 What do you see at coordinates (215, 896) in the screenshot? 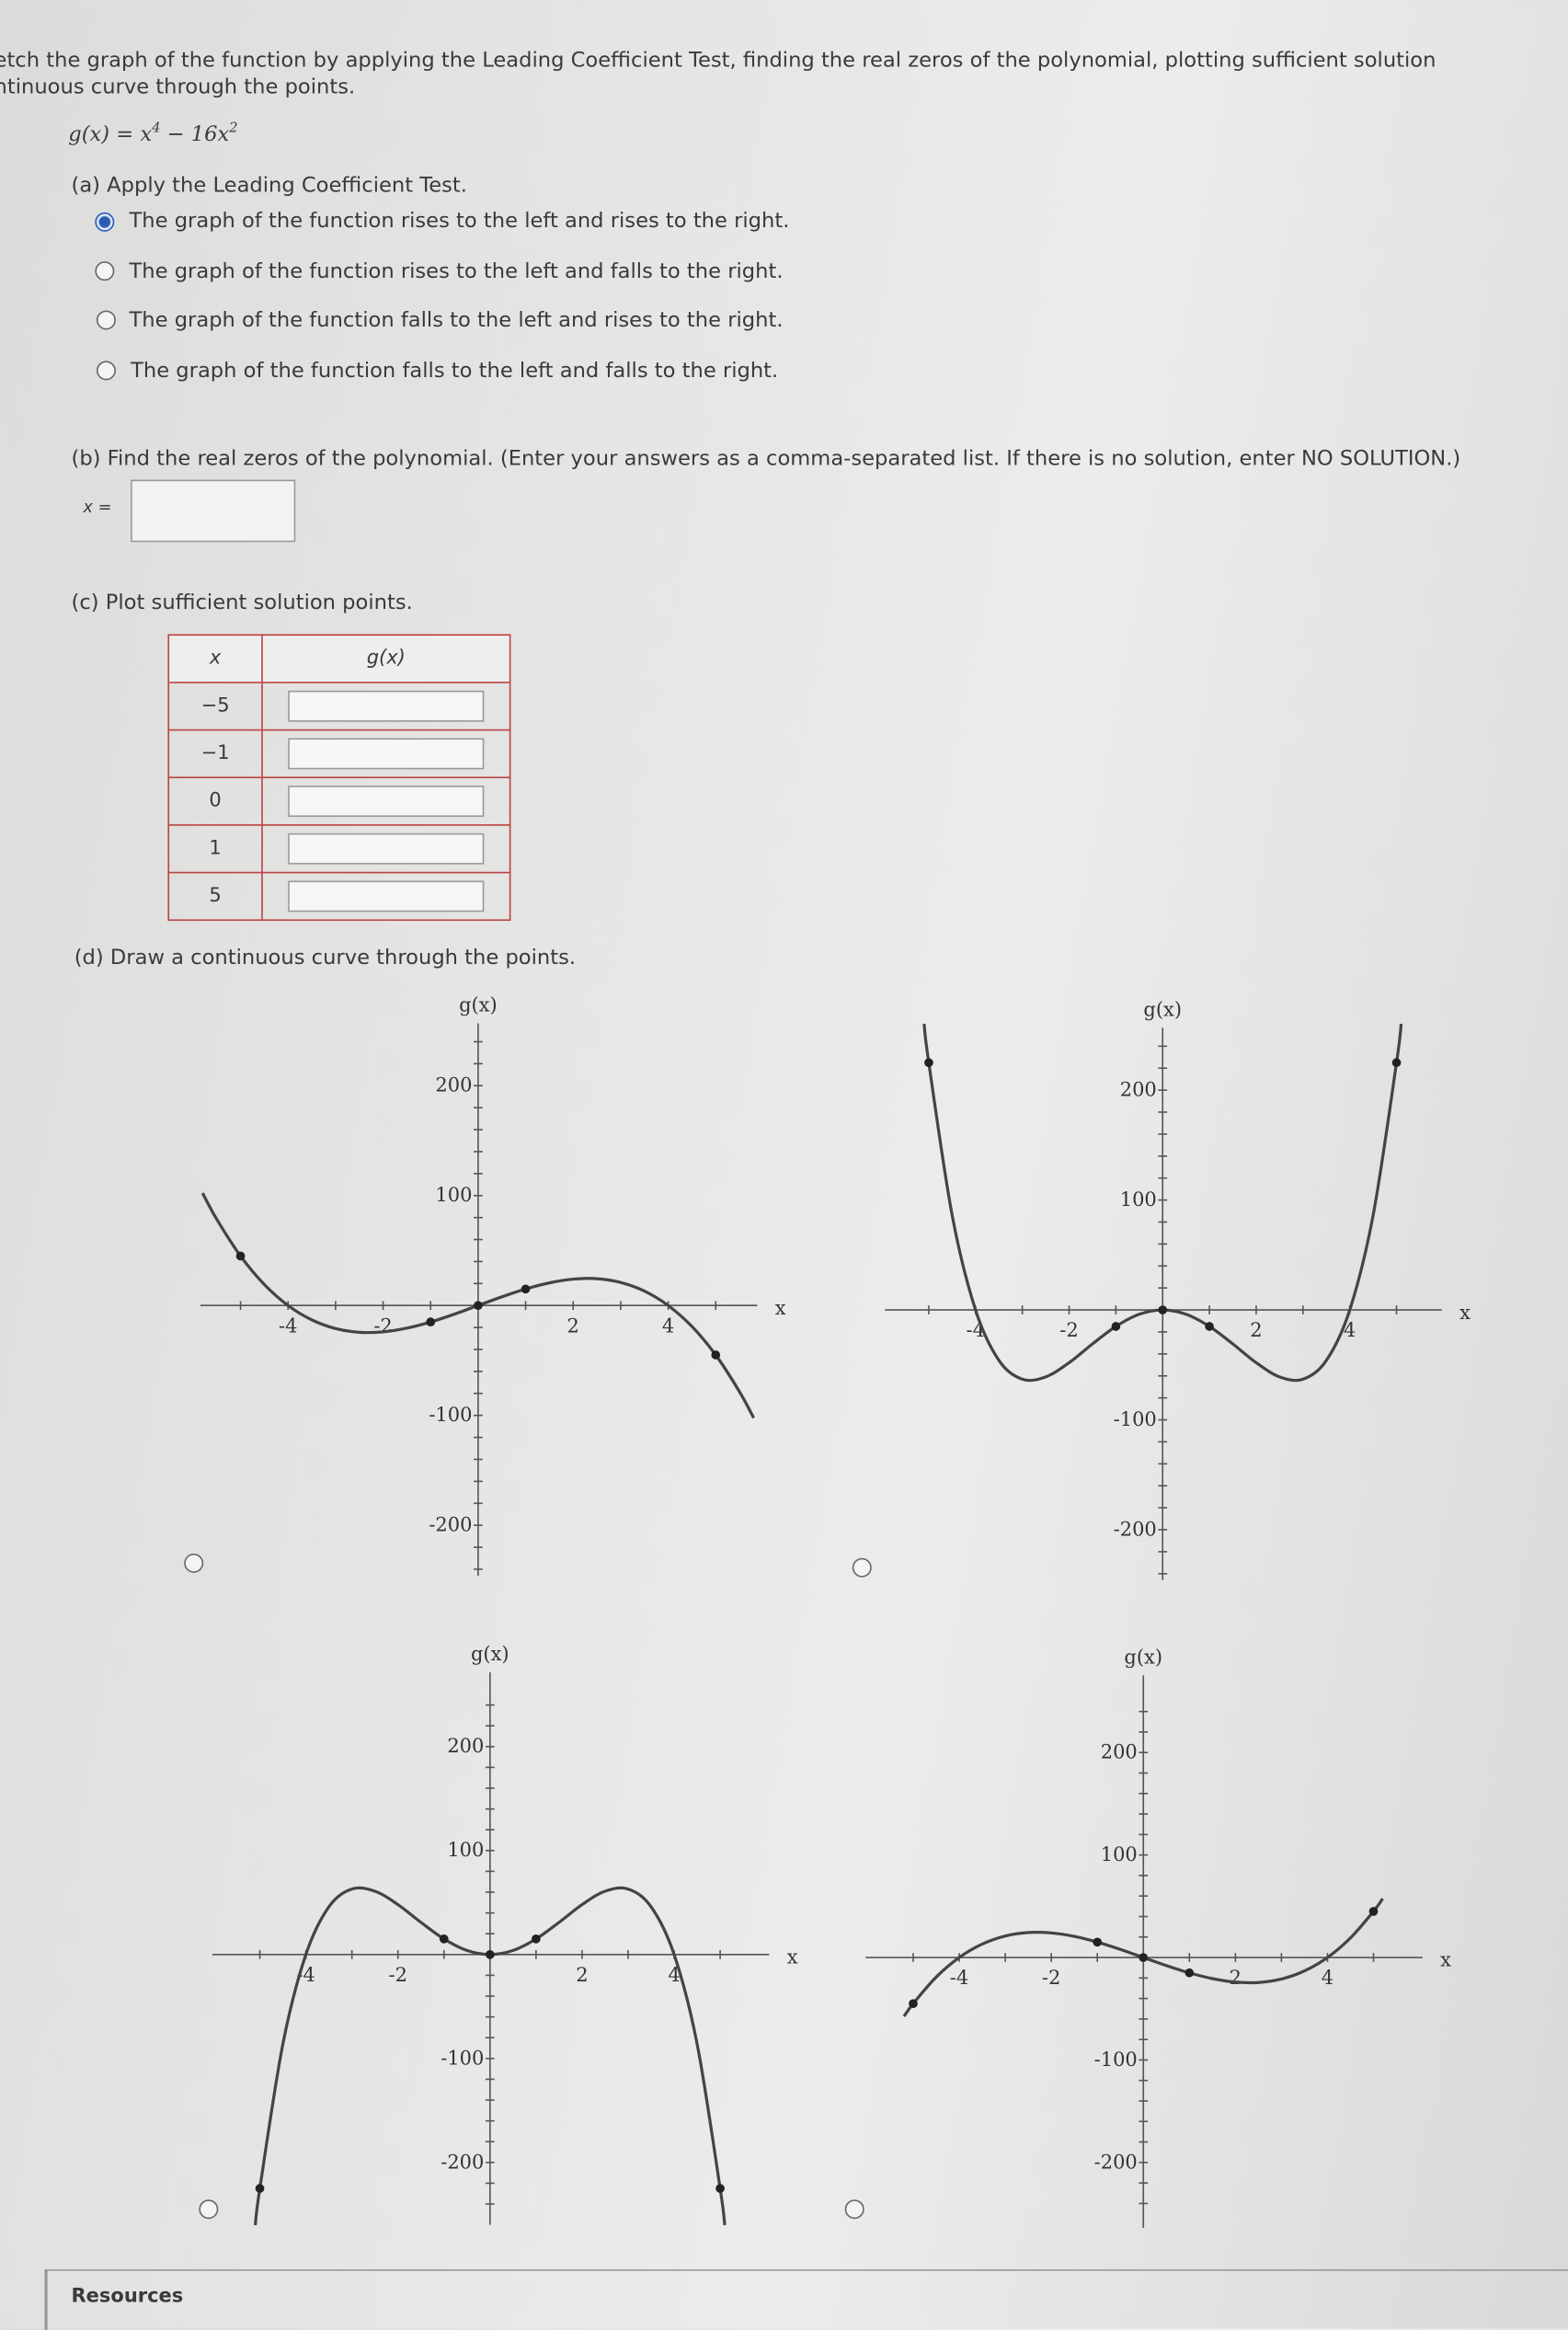
I see `x-value: 5` at bounding box center [215, 896].